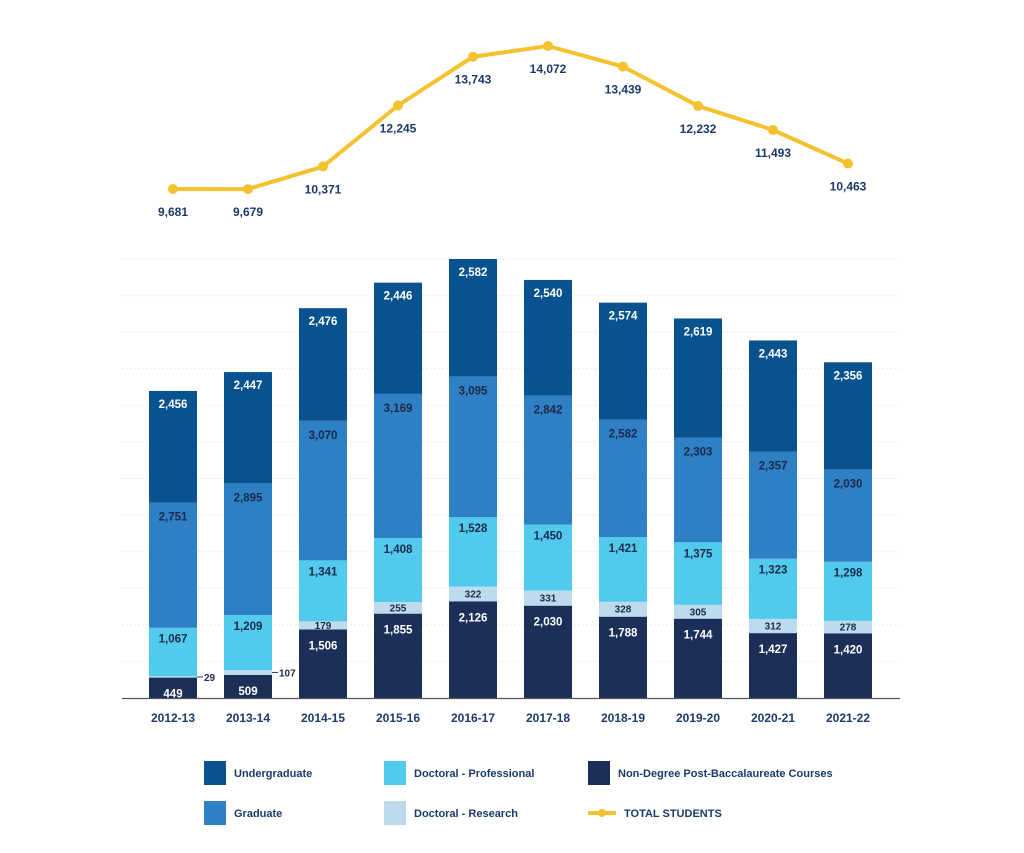 This screenshot has width=1024, height=853. I want to click on data-label: 1,323, so click(773, 571).